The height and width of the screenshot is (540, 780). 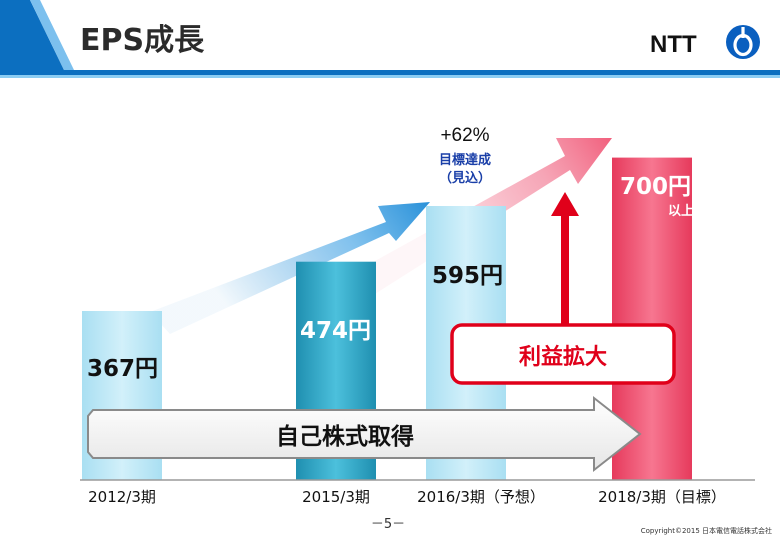 I want to click on value-suffix-2018: 以上, so click(x=681, y=211).